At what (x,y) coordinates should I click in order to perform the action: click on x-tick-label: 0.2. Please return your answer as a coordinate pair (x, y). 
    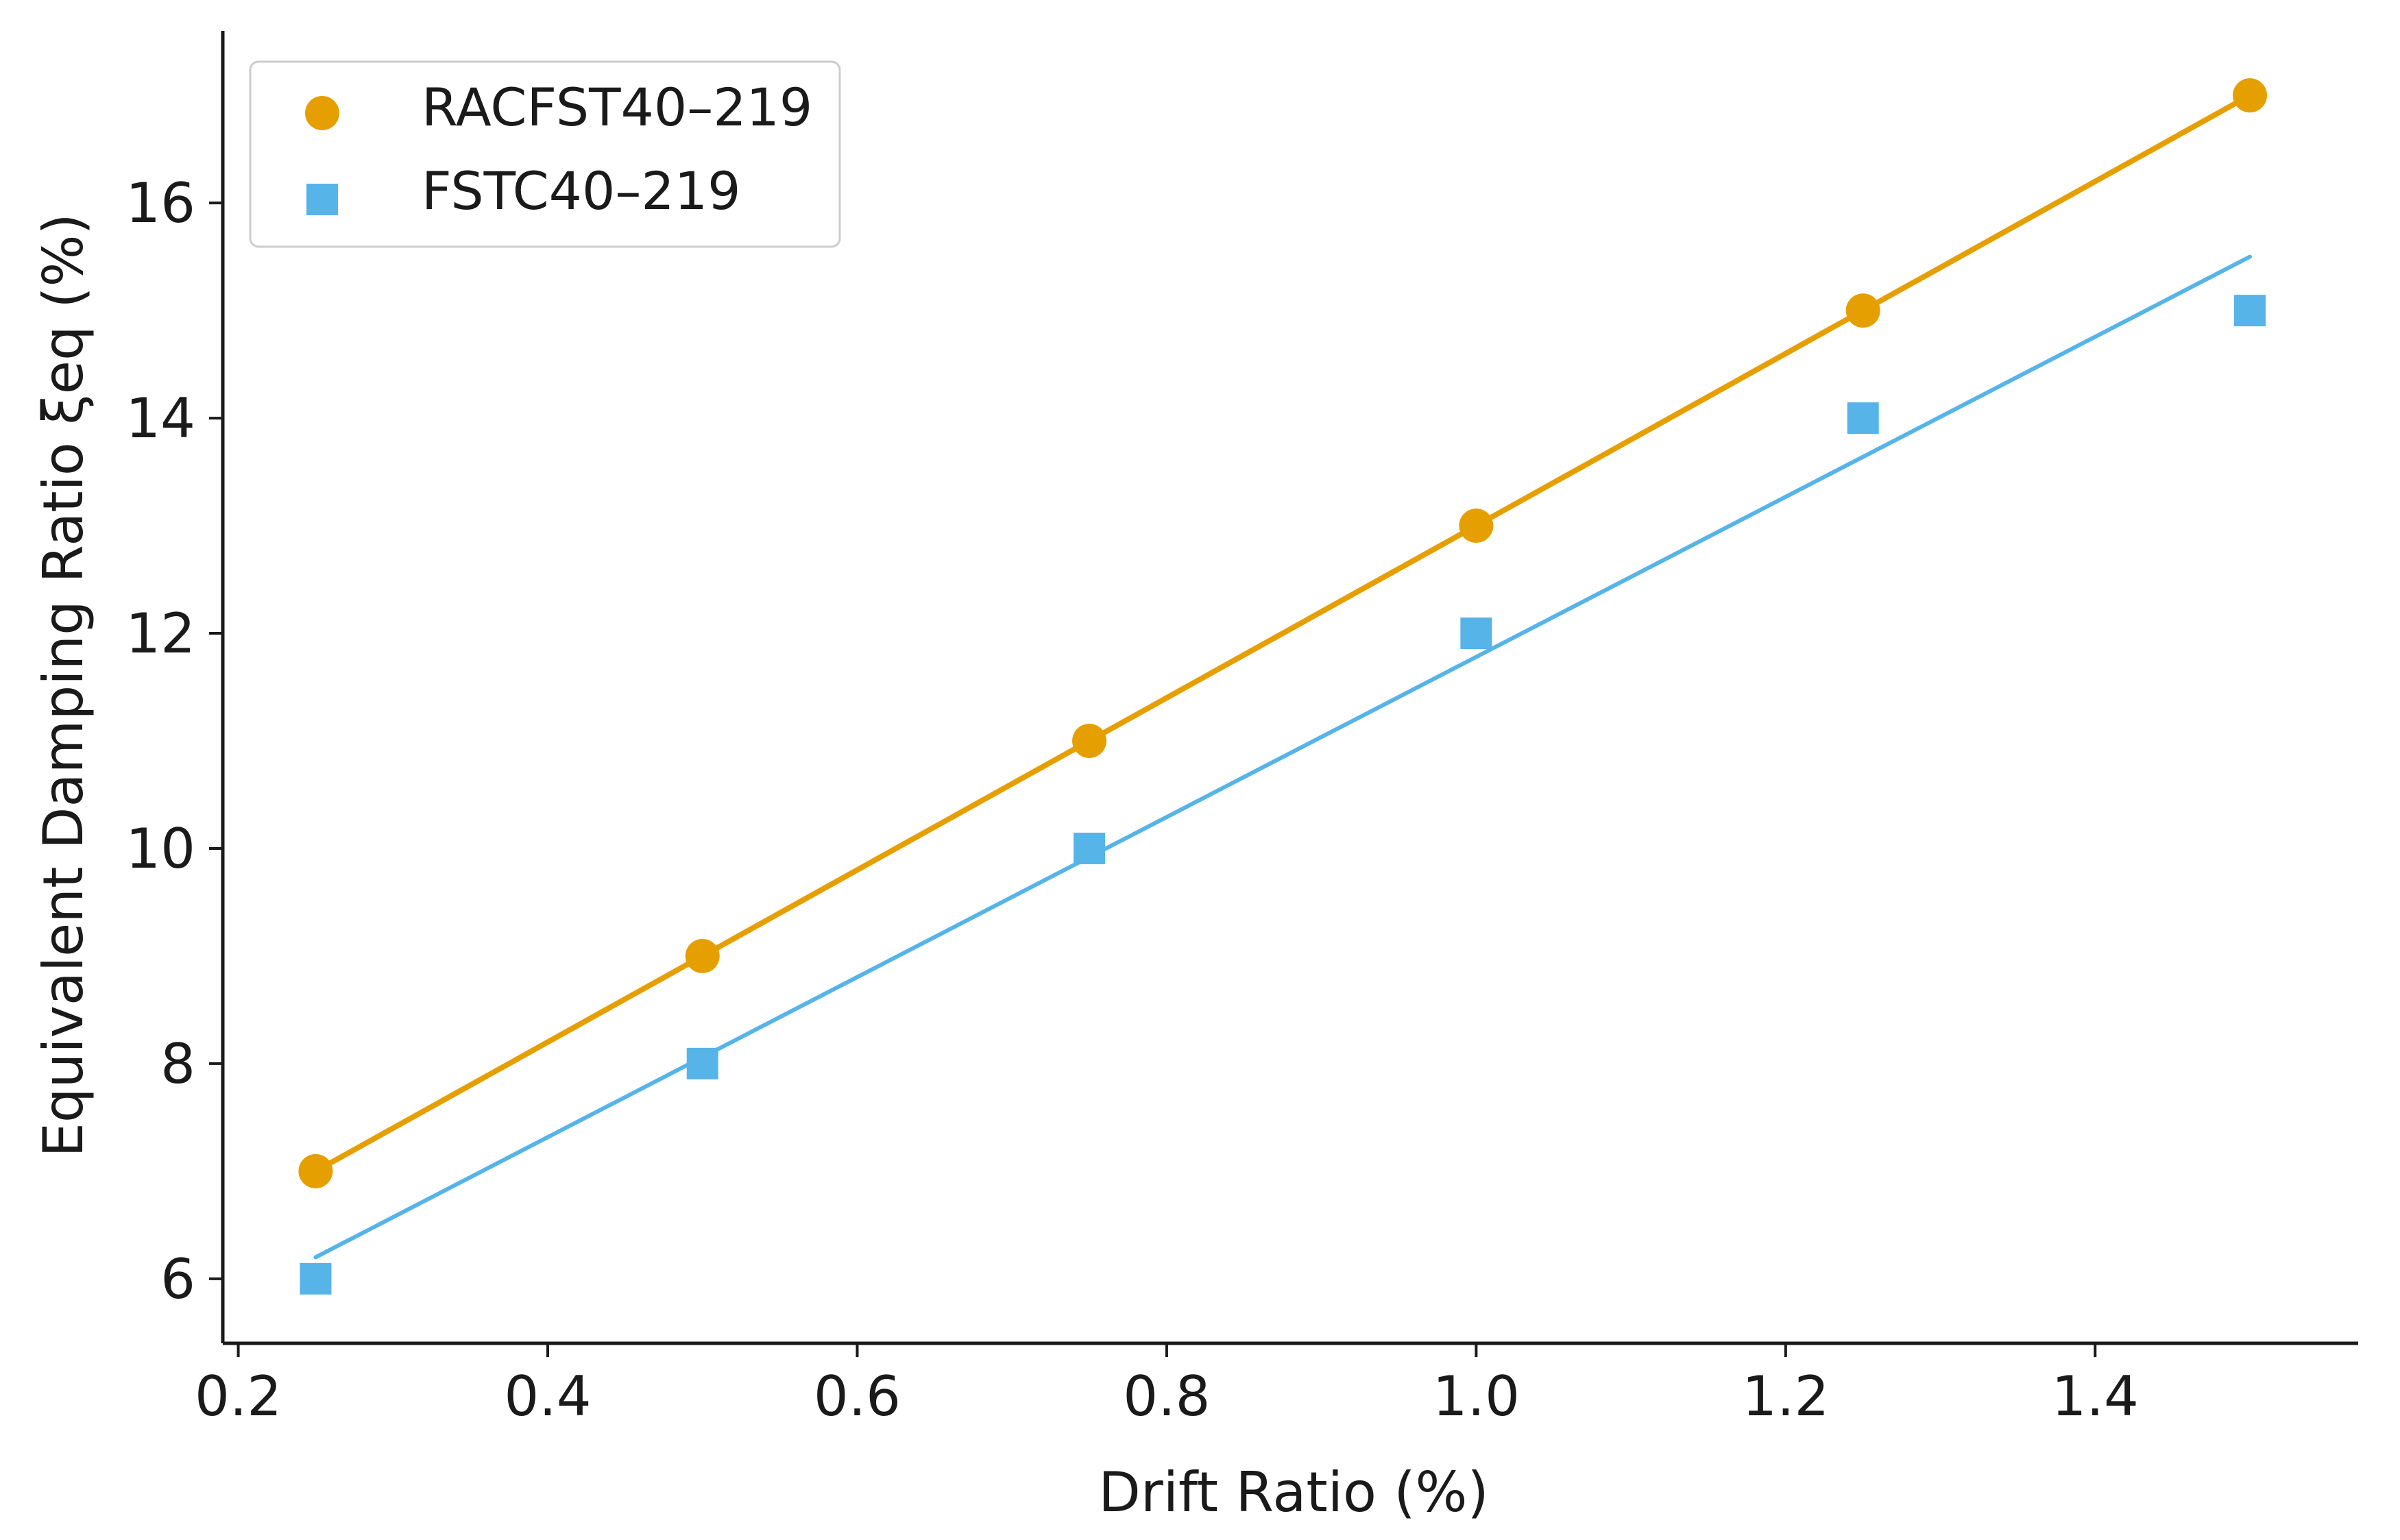
    Looking at the image, I should click on (238, 1396).